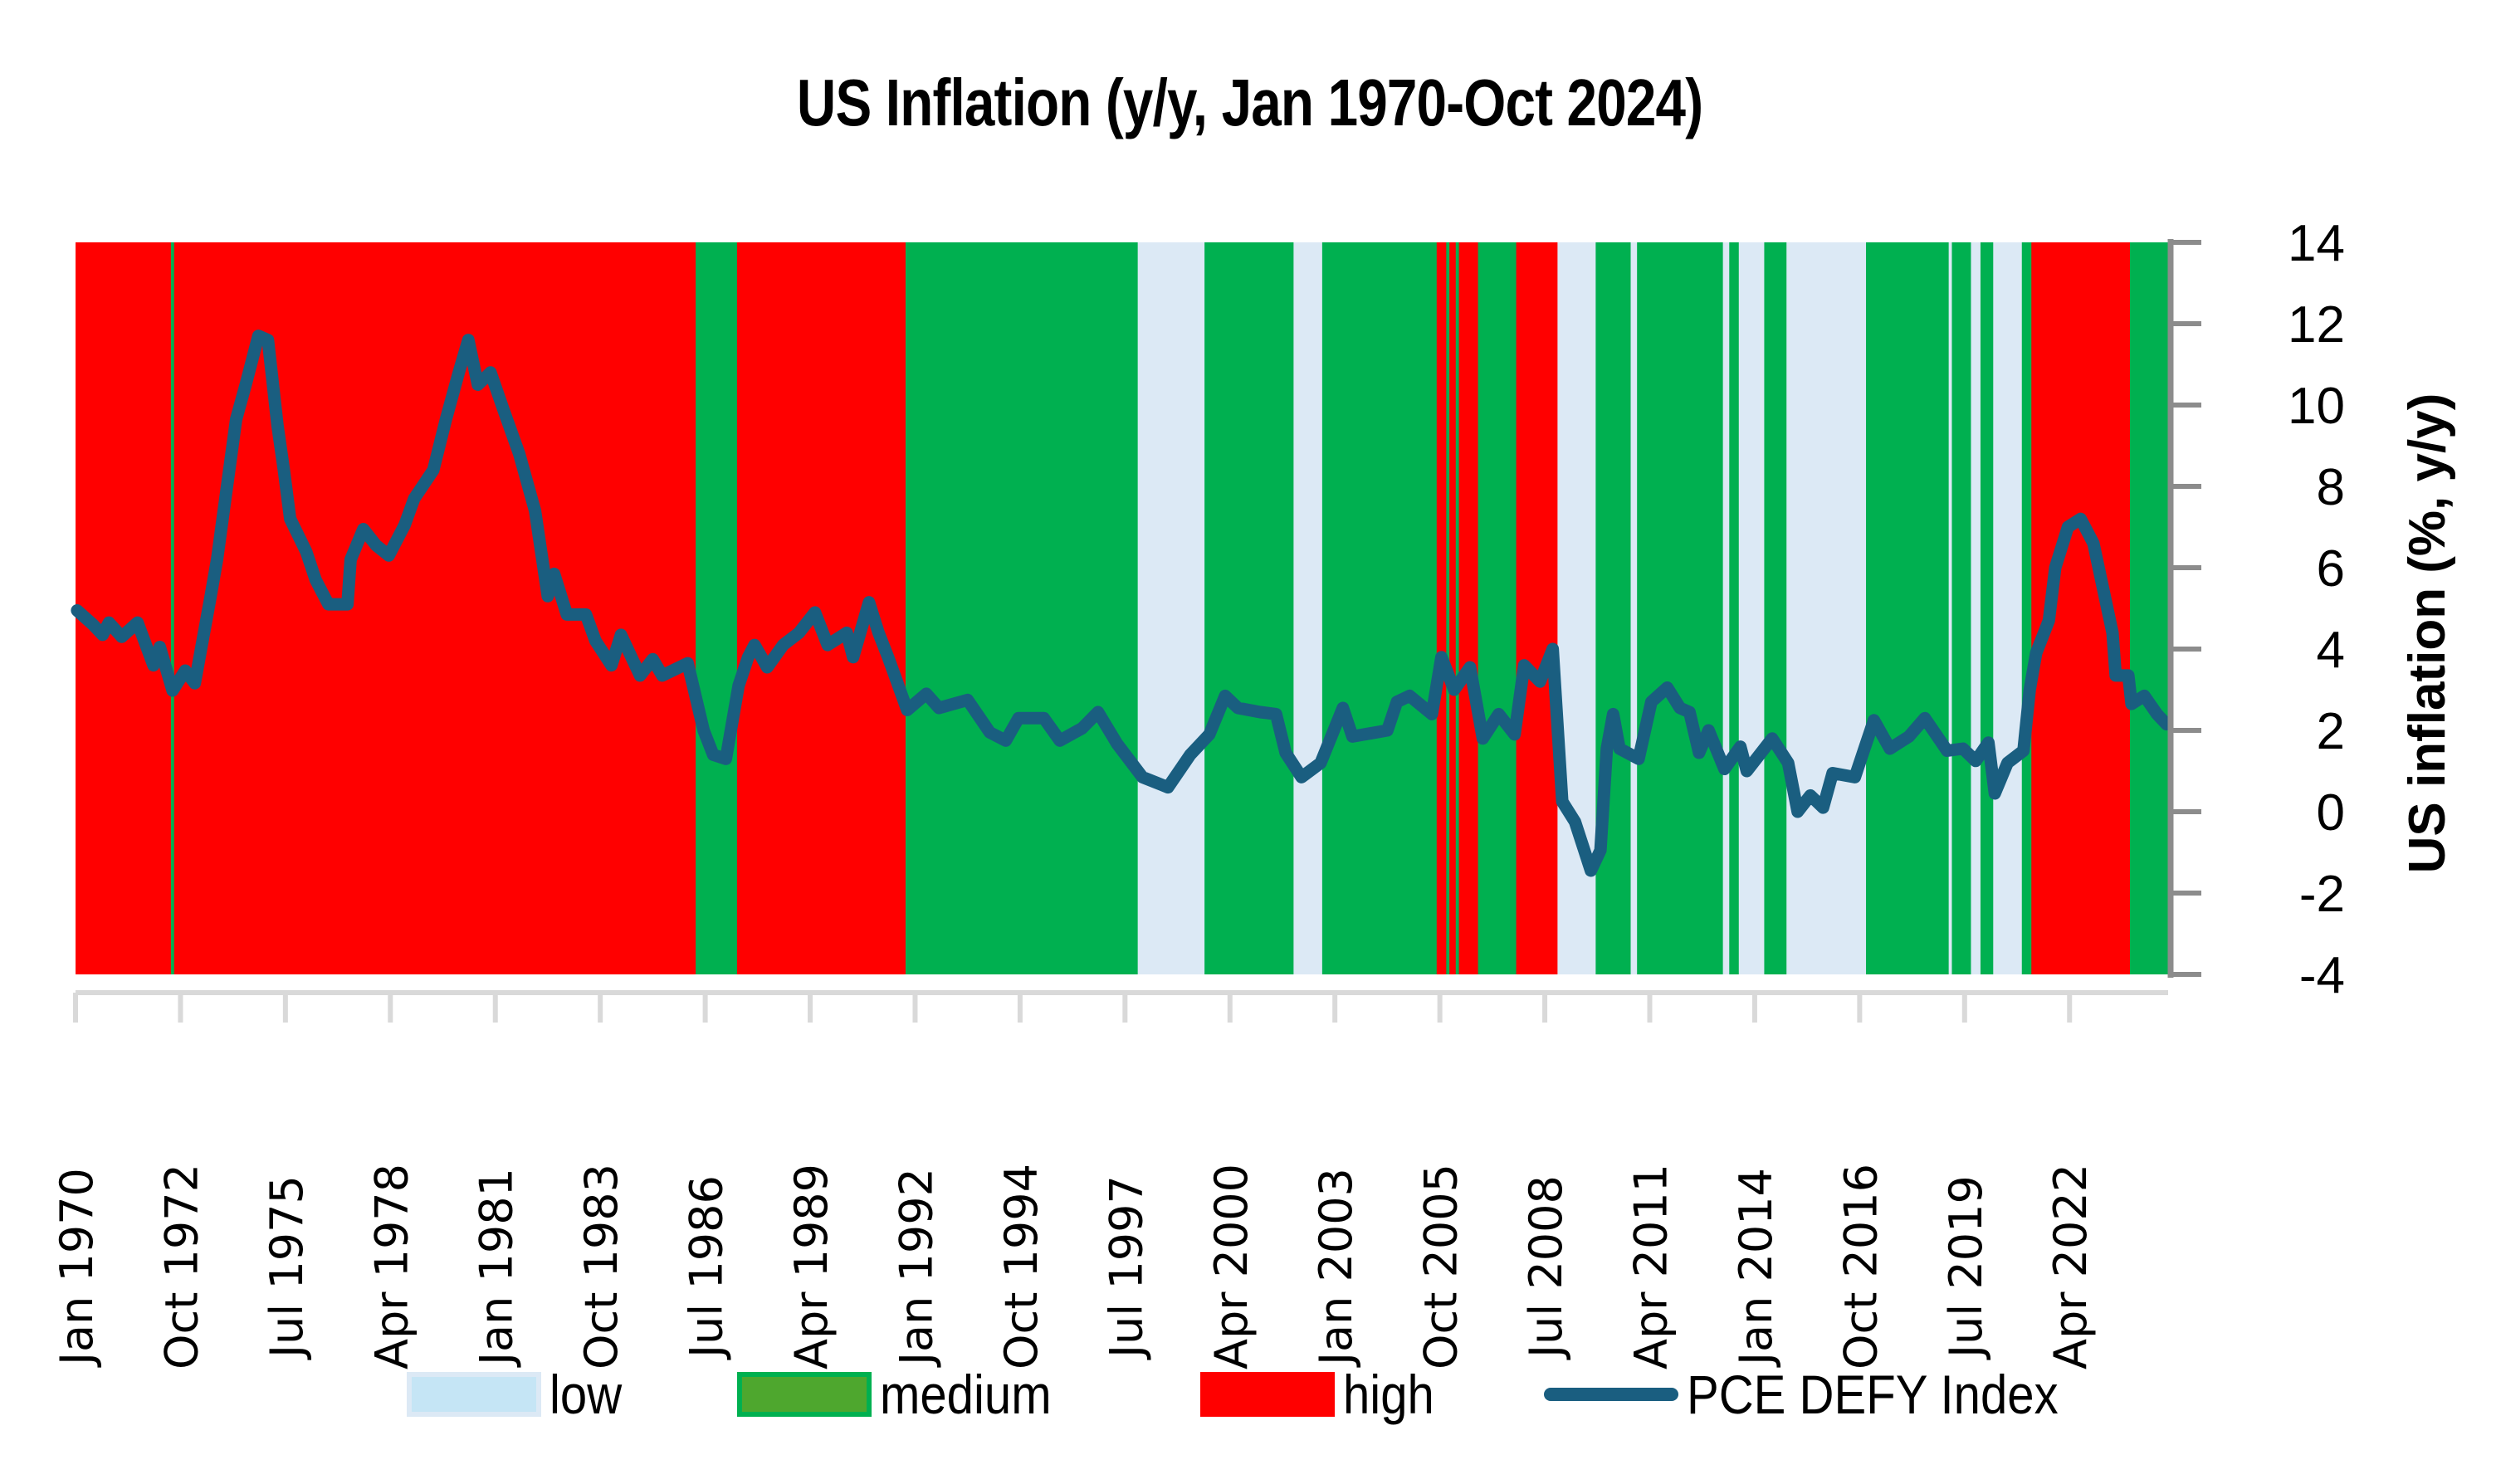  What do you see at coordinates (1336, 1268) in the screenshot?
I see `x-tick-label: Jan 2003` at bounding box center [1336, 1268].